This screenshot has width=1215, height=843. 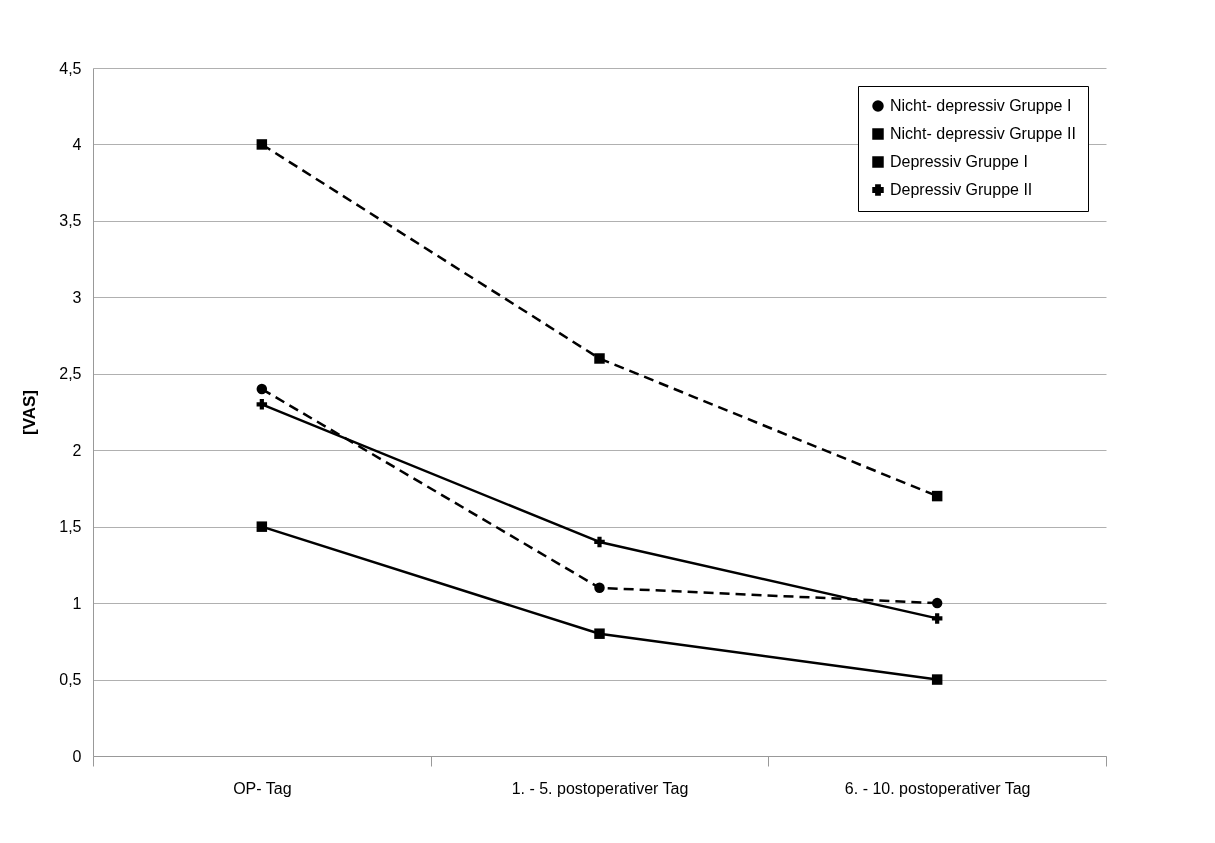 I want to click on y-tick-label: 0, so click(x=77, y=756).